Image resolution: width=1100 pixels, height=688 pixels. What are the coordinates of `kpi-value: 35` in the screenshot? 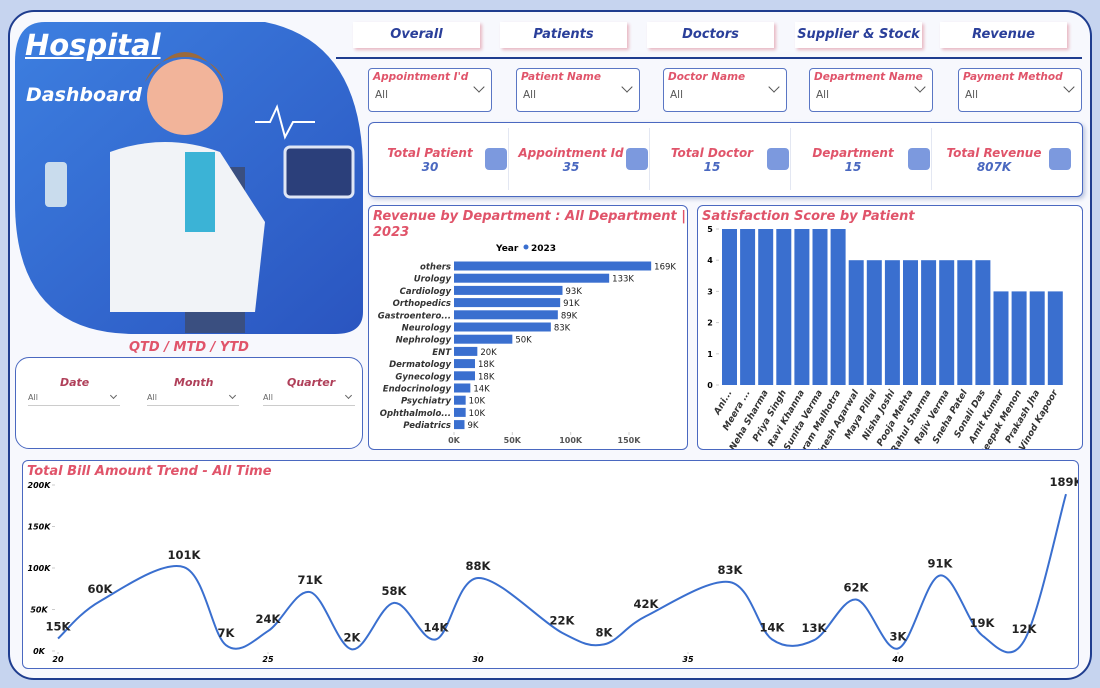 It's located at (571, 167).